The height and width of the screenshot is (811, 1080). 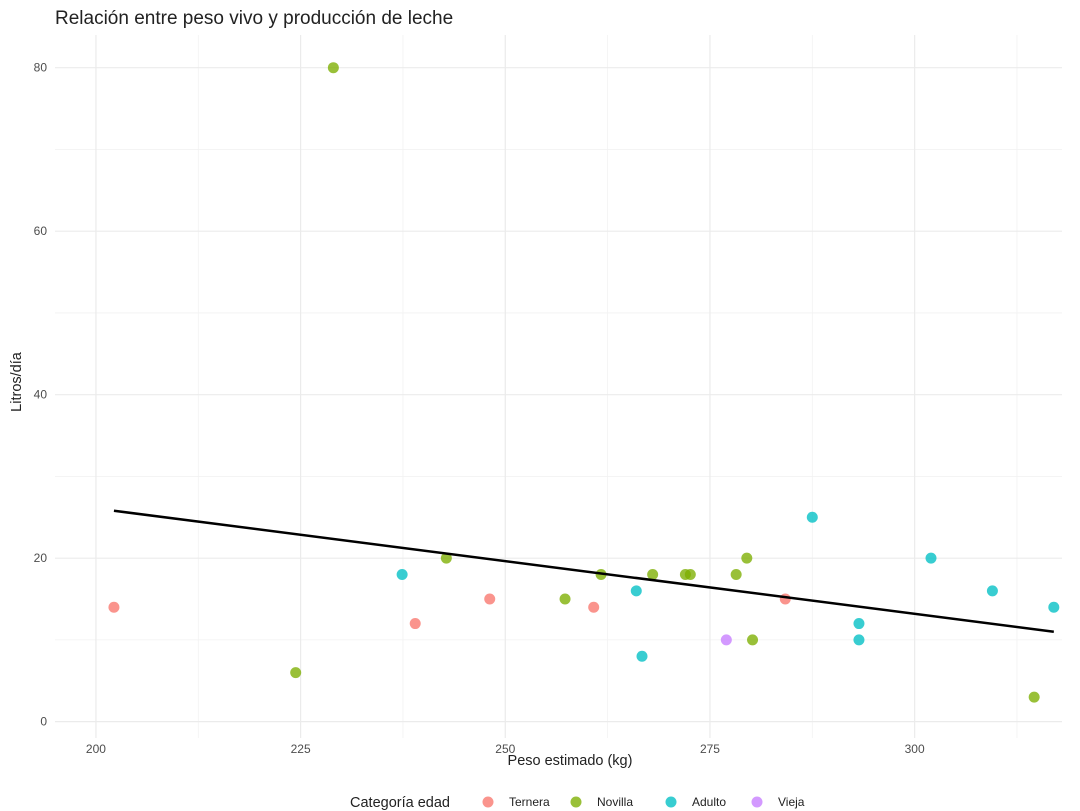 I want to click on legend-key-adulto, so click(x=671, y=802).